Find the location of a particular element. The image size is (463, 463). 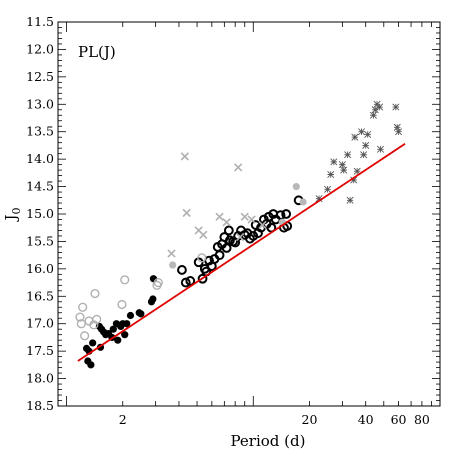

x-axis-label: Period (d) is located at coordinates (268, 441).